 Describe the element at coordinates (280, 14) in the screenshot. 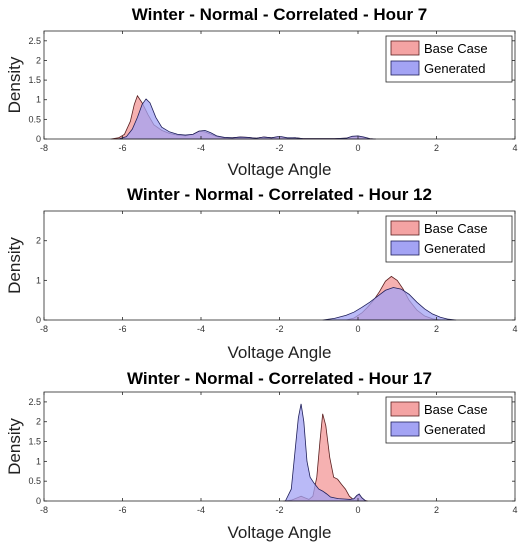

I see `chart-title: Winter - Normal - Correlated - Hour 7` at that location.